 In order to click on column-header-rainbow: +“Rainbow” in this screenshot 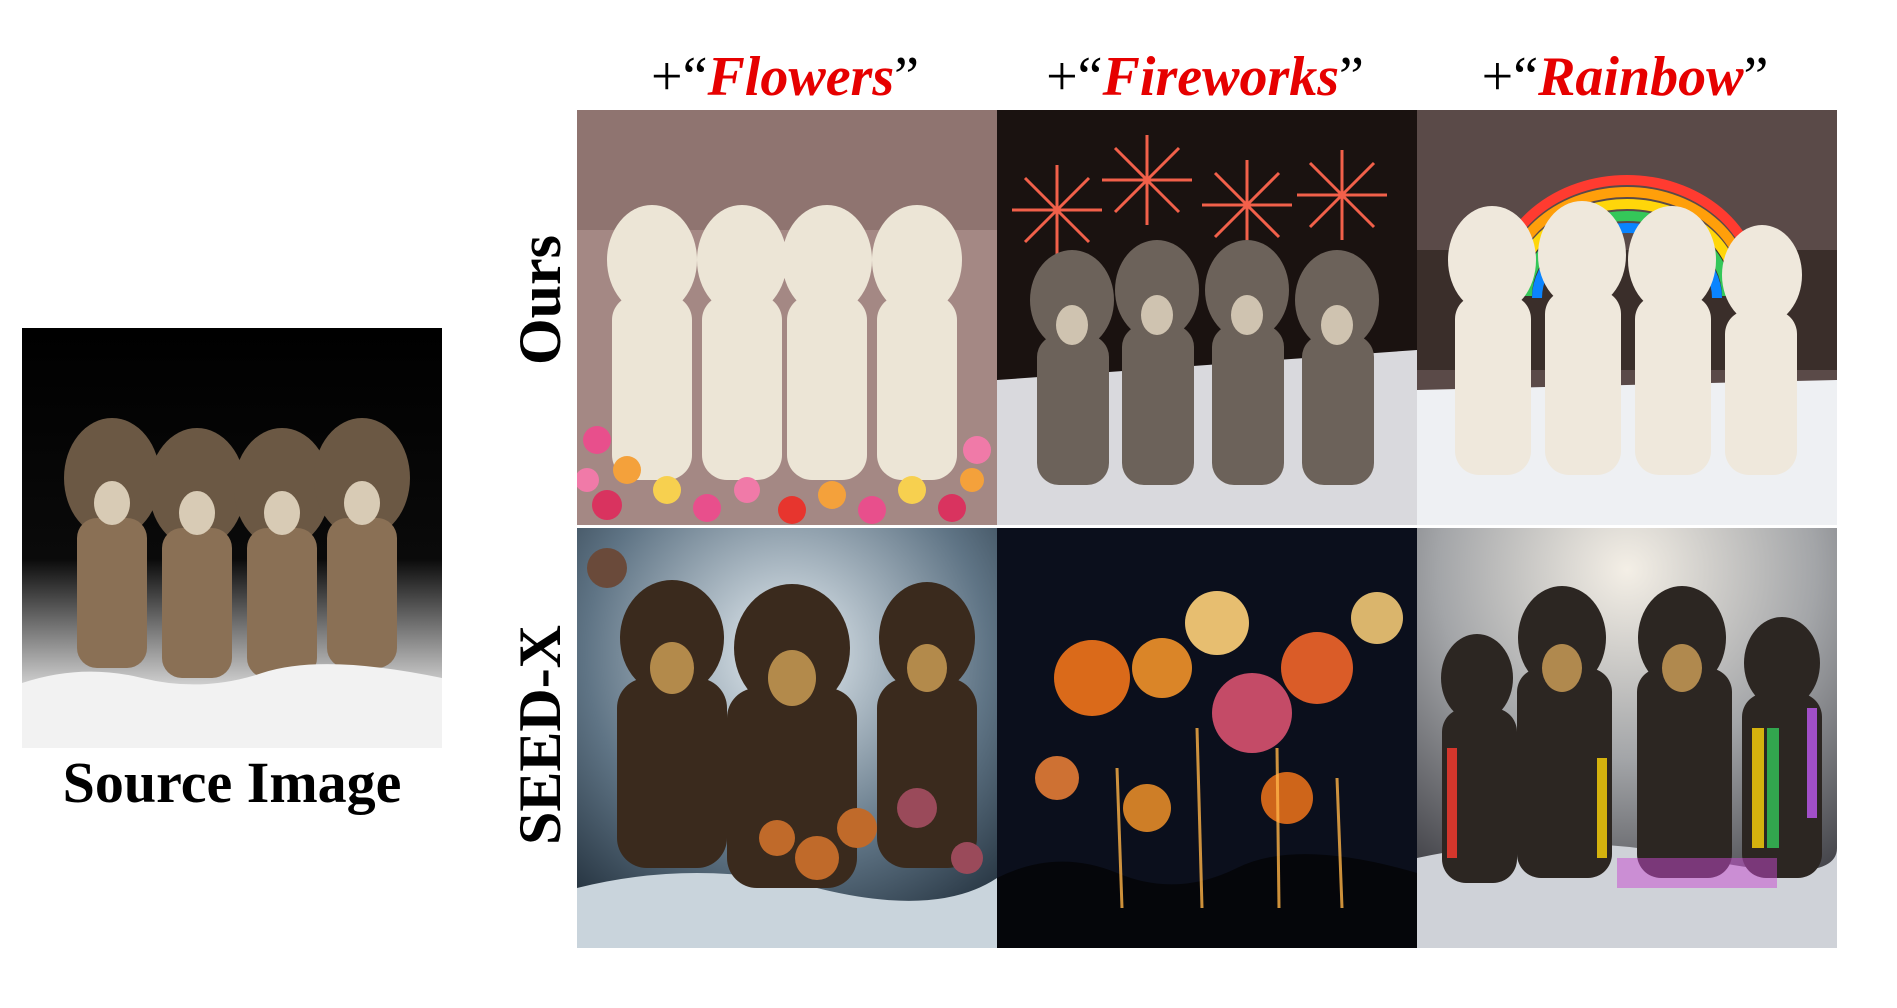, I will do `click(1625, 77)`.